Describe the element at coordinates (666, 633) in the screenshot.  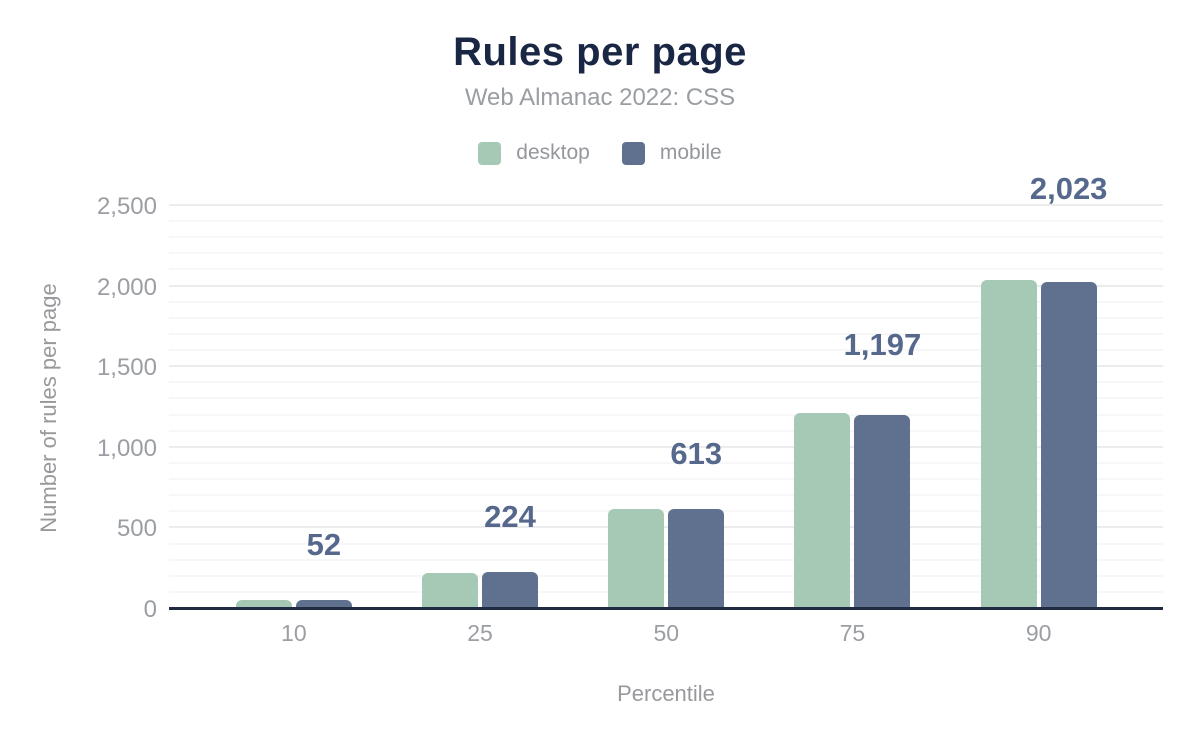
I see `x-tick-label: 50` at that location.